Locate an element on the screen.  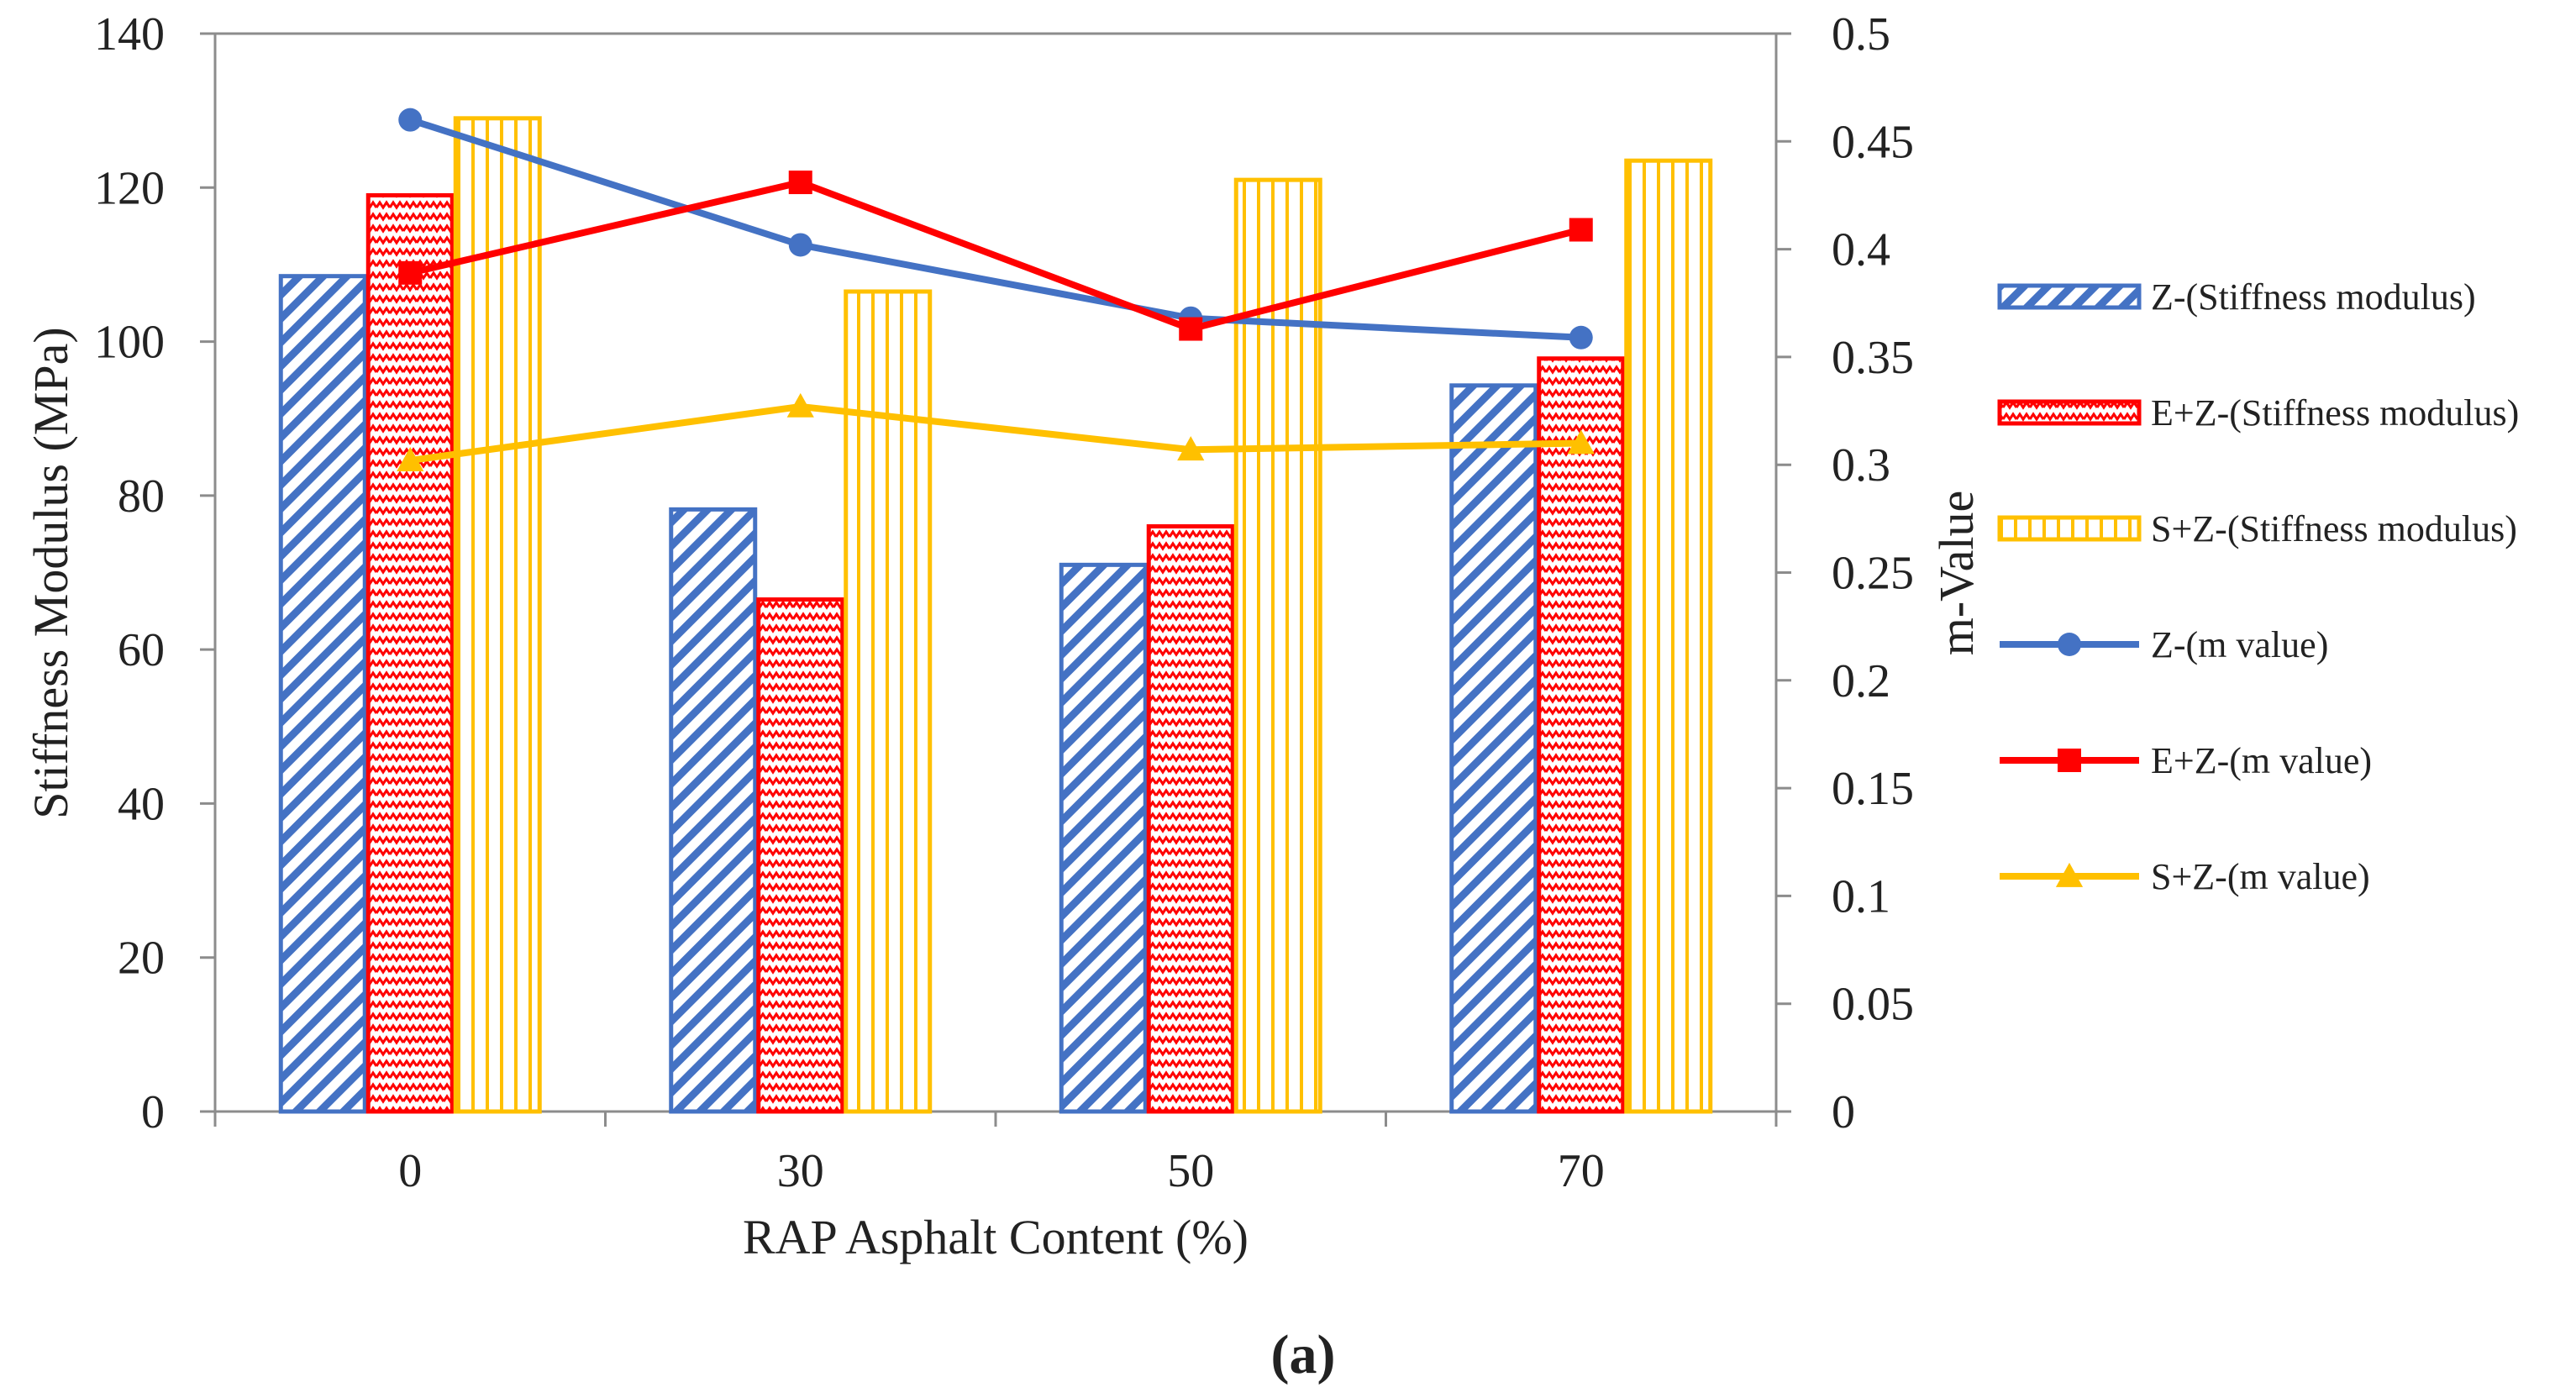
legend-label-line-3: S+Z-(m value) is located at coordinates (2260, 876).